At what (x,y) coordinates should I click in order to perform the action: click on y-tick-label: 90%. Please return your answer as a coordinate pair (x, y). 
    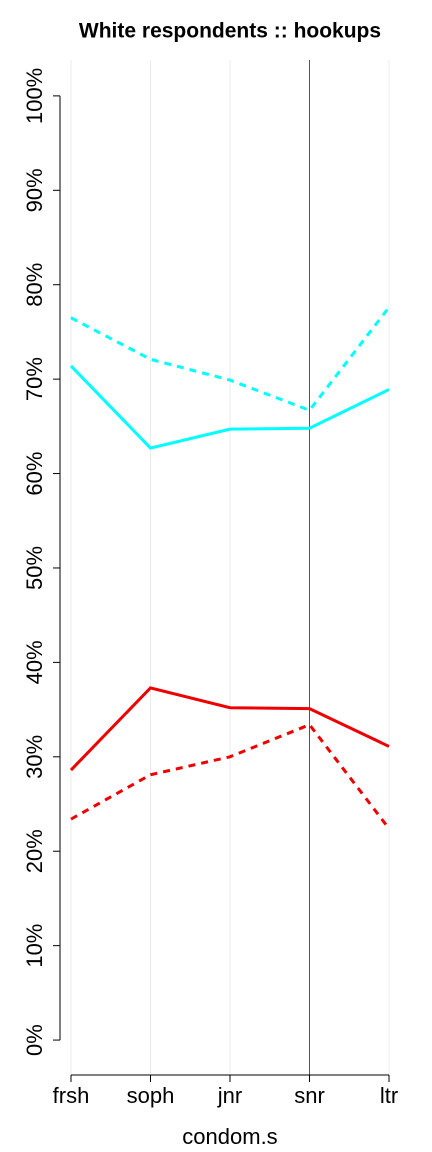
    Looking at the image, I should click on (34, 190).